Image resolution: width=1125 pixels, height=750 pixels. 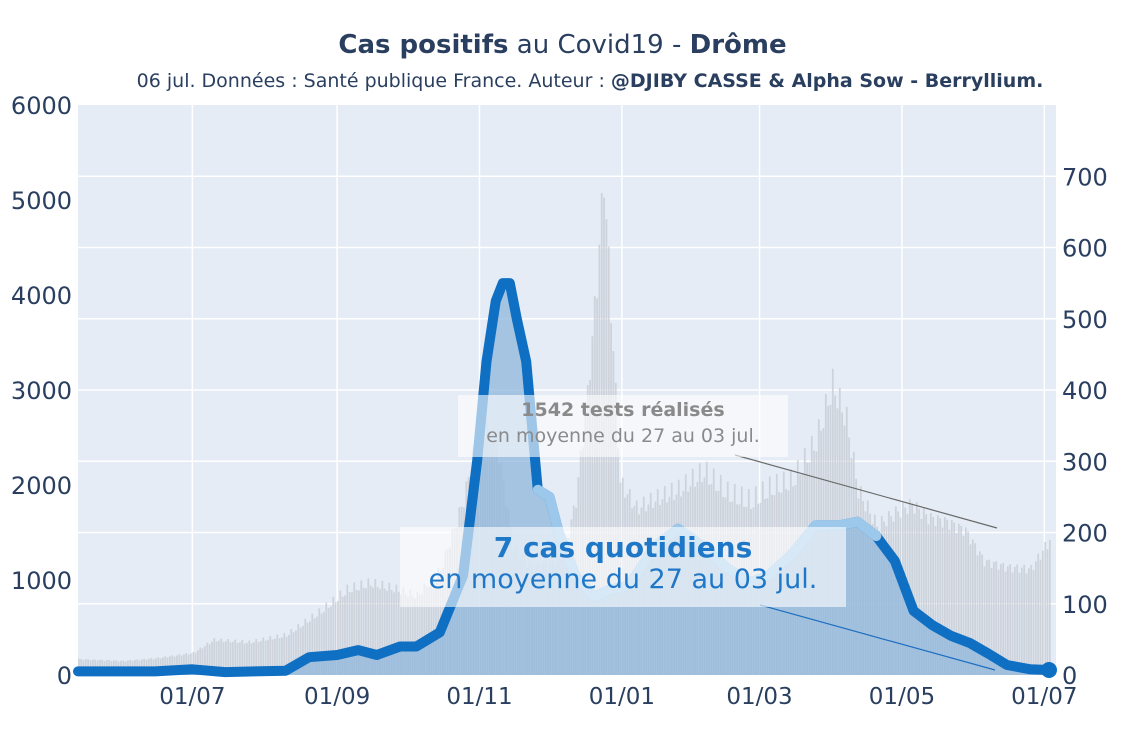 What do you see at coordinates (622, 697) in the screenshot?
I see `x-tick-label: 01/01` at bounding box center [622, 697].